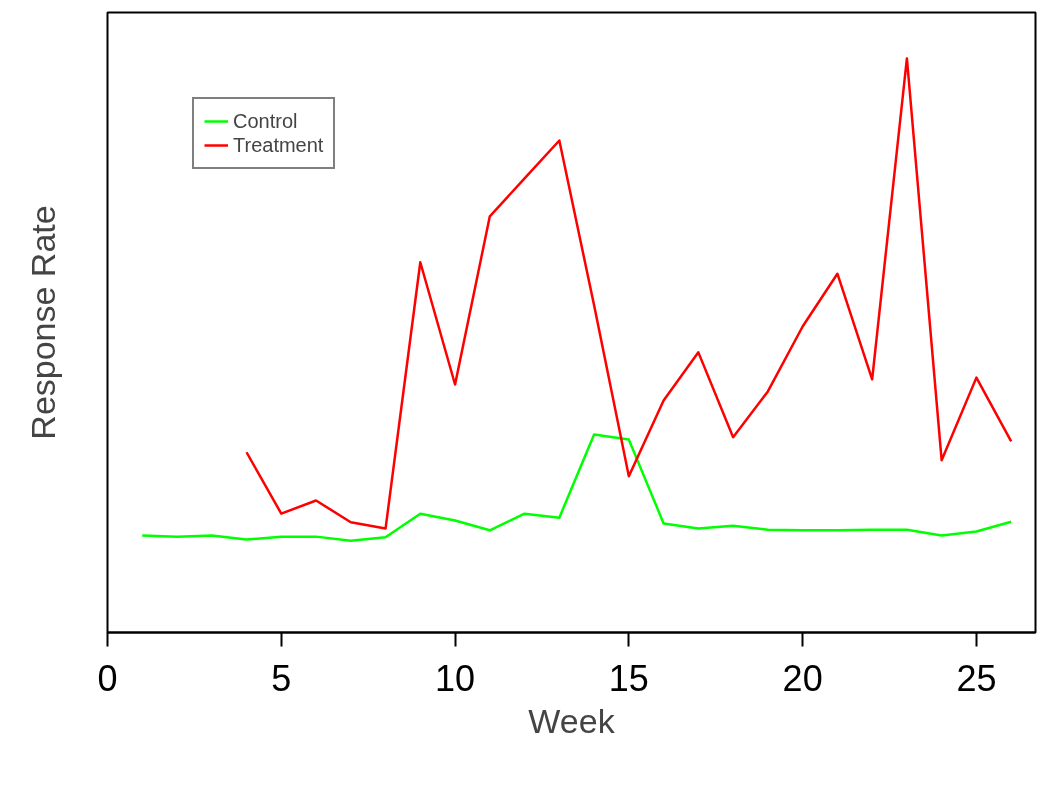 This screenshot has height=796, width=1037. I want to click on y-axis-title: Response Rate, so click(42, 322).